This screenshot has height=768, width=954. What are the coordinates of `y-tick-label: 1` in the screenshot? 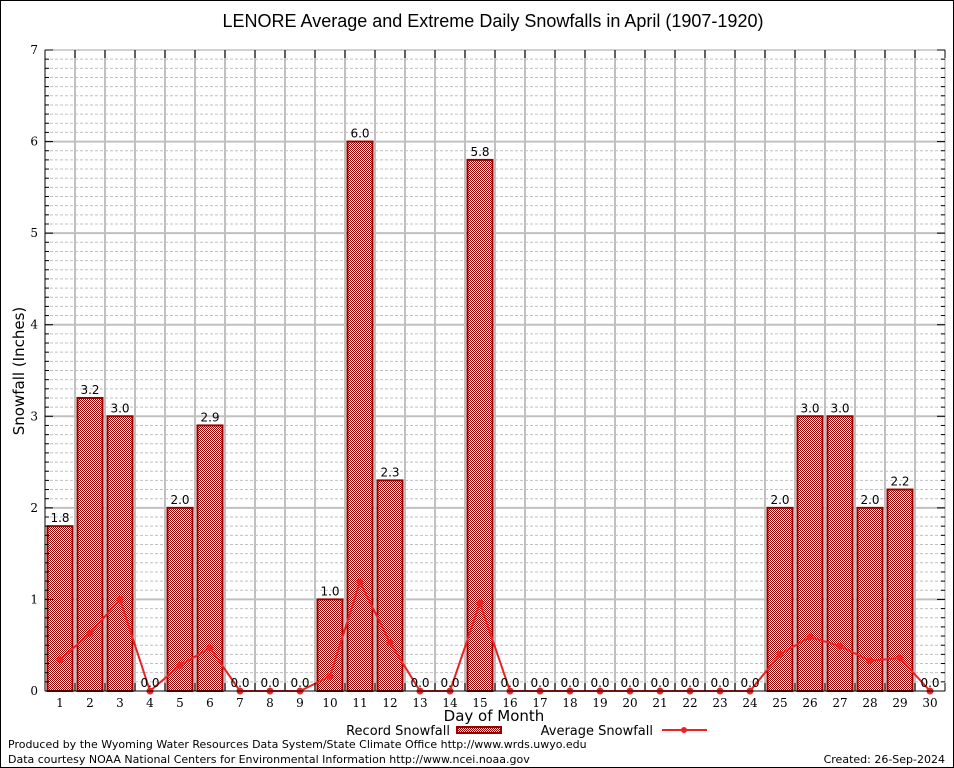 It's located at (34, 599).